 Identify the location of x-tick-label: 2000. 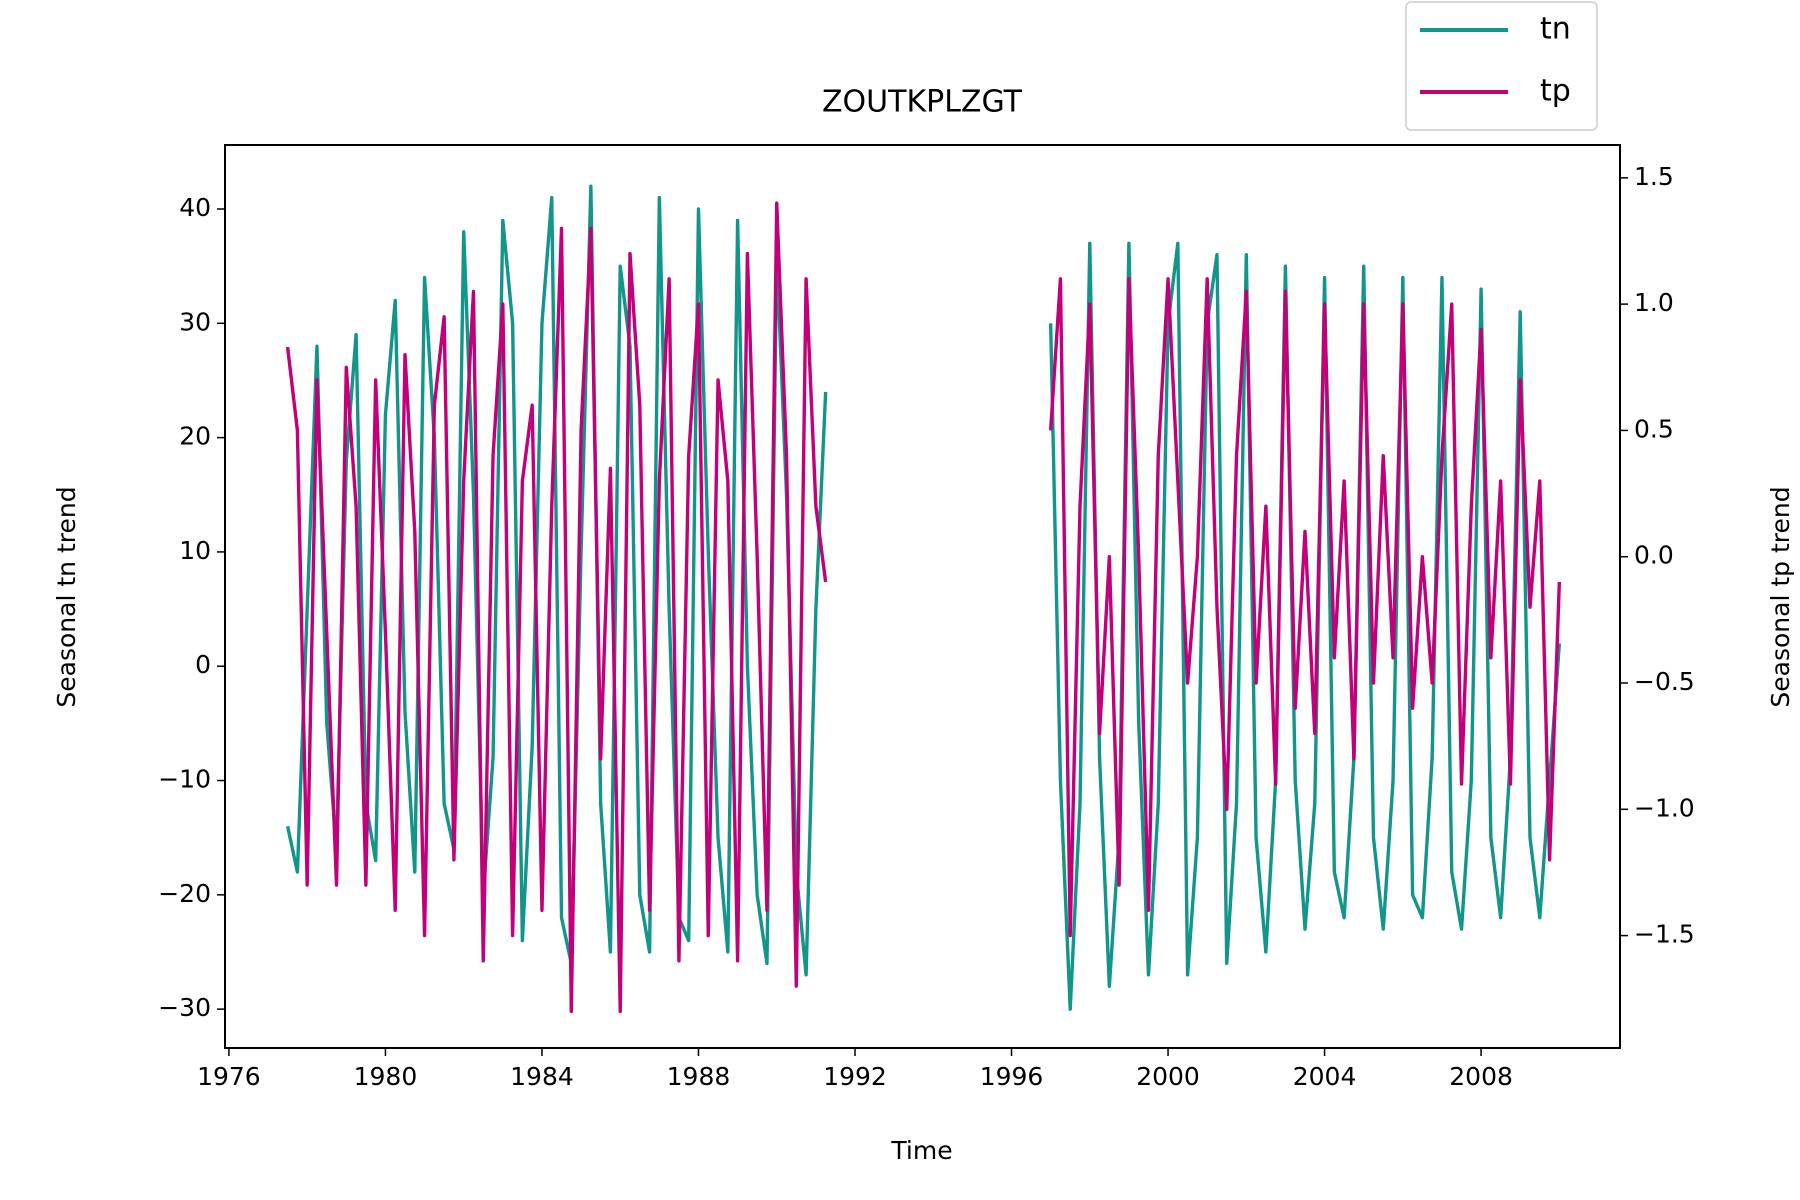
(1168, 1076).